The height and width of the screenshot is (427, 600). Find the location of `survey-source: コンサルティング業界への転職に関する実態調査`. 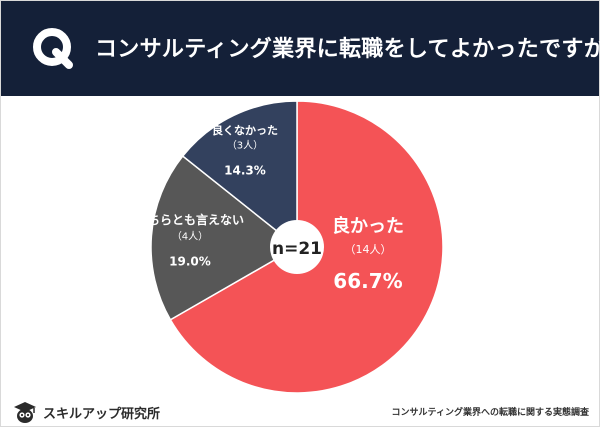

survey-source: コンサルティング業界への転職に関する実態調査 is located at coordinates (490, 413).